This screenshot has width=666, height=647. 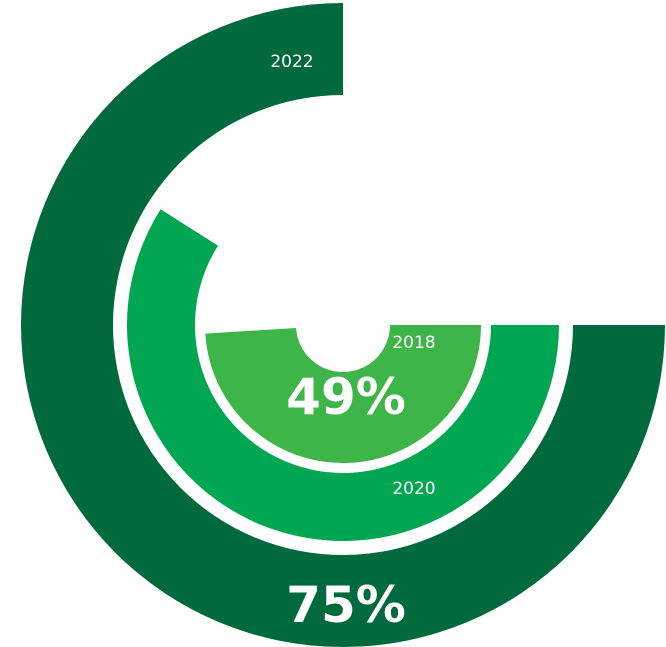 I want to click on value-label-2020: 59%, so click(x=346, y=164).